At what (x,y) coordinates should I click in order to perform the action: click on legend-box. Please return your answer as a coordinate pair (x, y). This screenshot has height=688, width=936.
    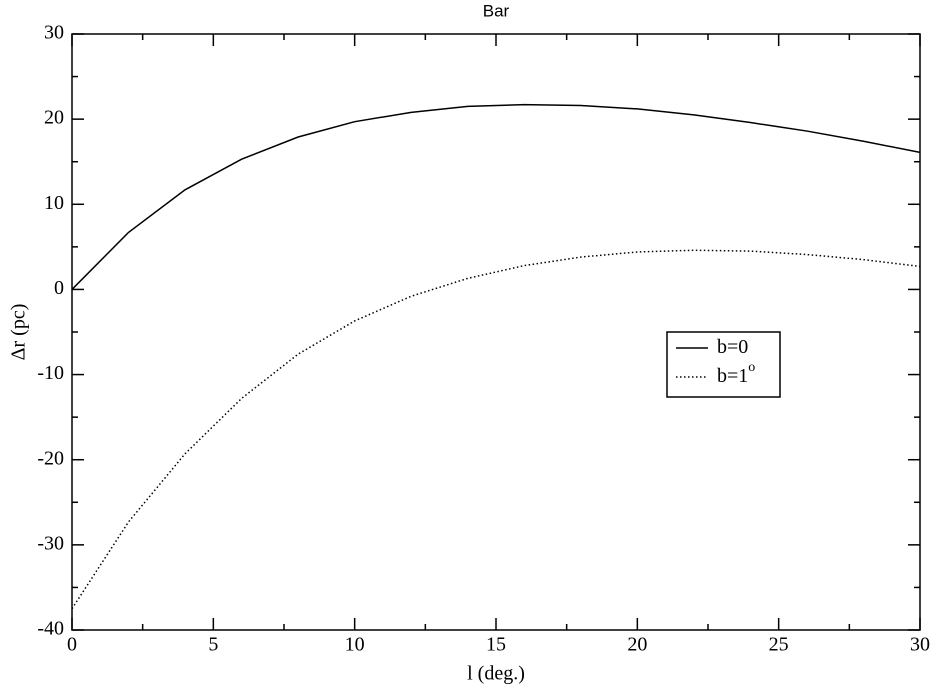
    Looking at the image, I should click on (723, 364).